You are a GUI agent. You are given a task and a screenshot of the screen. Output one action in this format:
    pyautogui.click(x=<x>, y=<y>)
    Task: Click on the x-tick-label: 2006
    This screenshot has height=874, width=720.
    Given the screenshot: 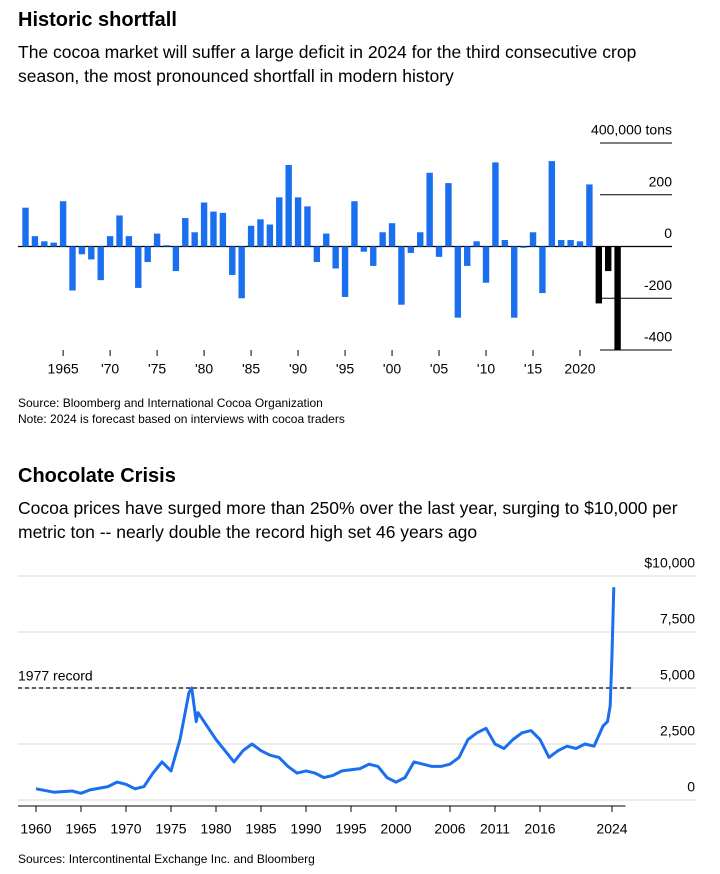 What is the action you would take?
    pyautogui.click(x=449, y=829)
    